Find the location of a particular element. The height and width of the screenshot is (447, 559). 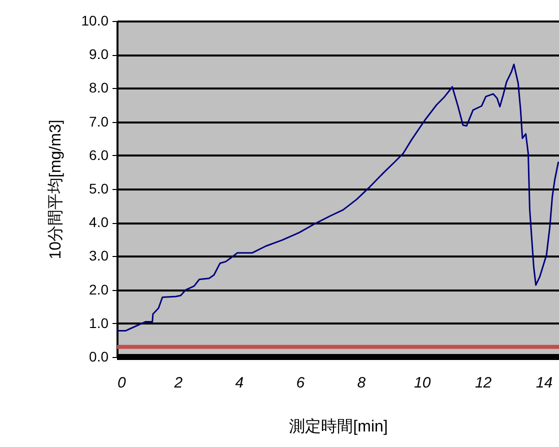

y-tick-label: 6.0 is located at coordinates (99, 154).